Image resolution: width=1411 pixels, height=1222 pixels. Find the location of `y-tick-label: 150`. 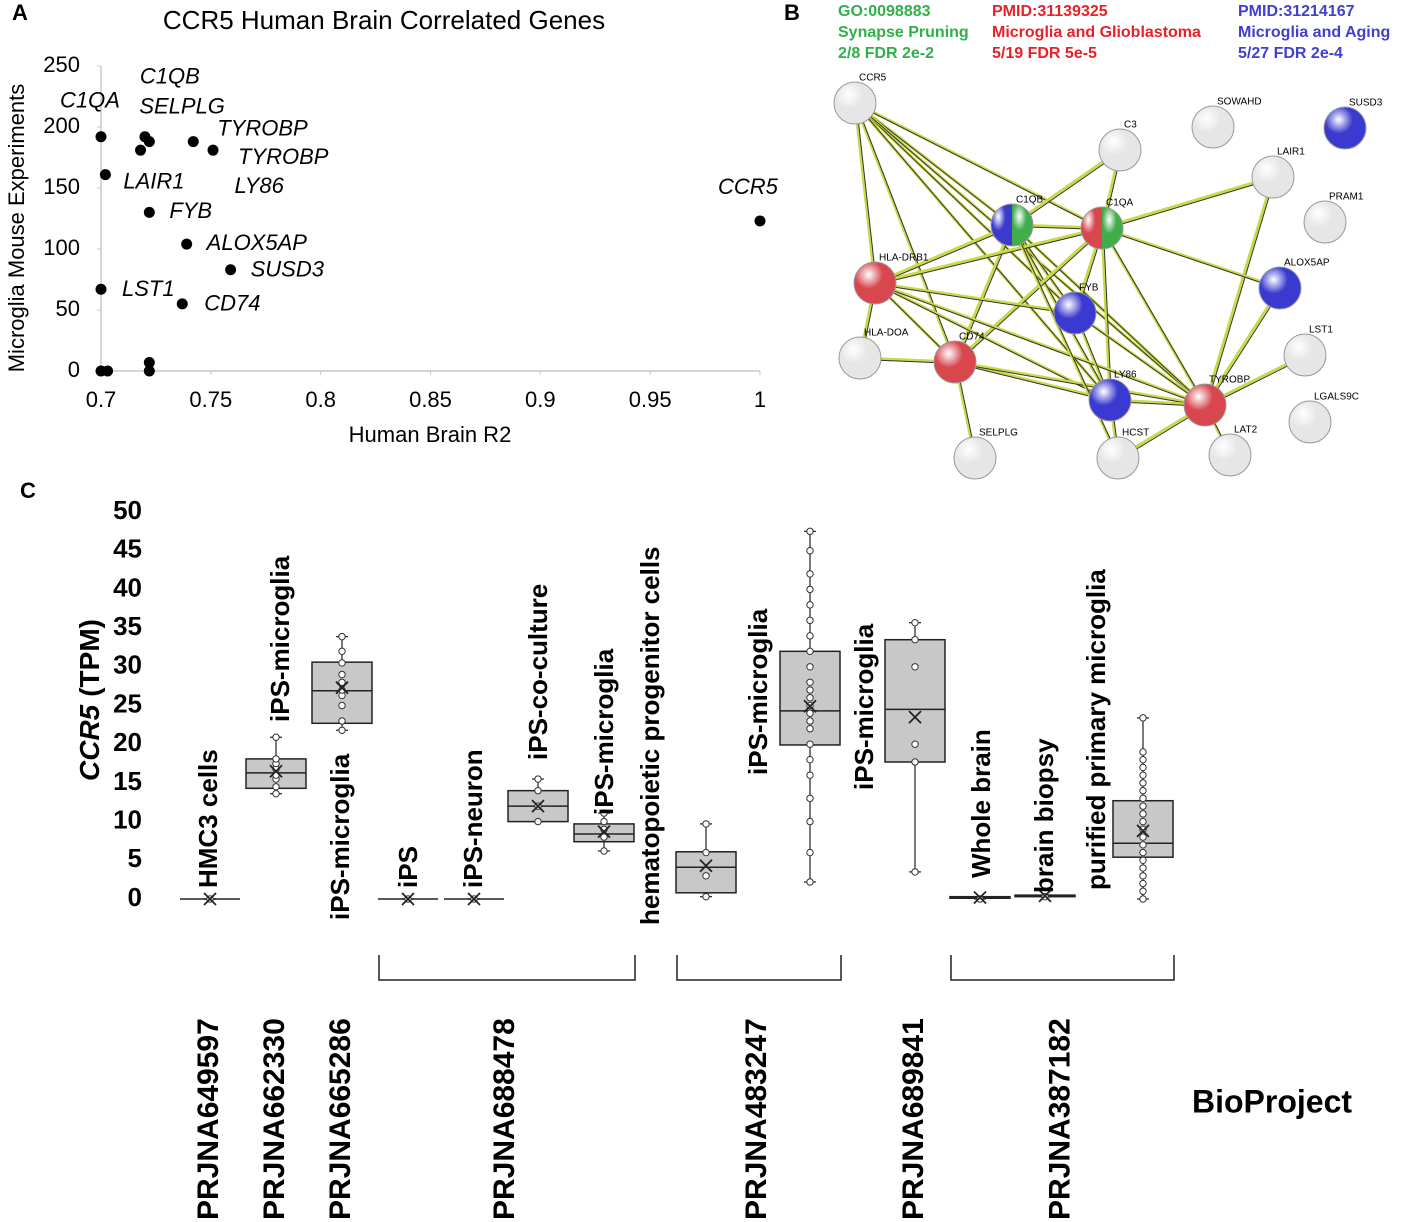

y-tick-label: 150 is located at coordinates (61, 186).